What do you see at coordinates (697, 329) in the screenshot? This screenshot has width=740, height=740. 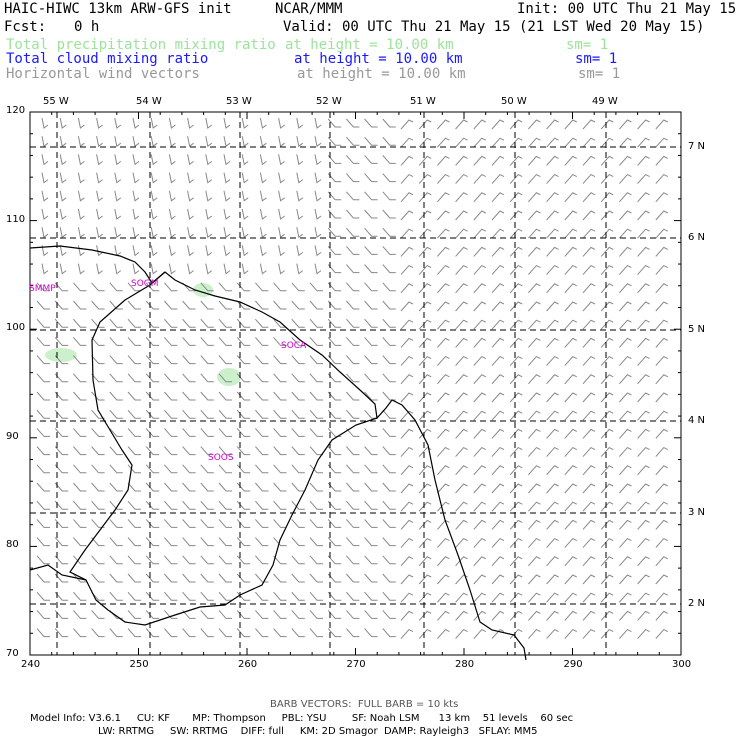 I see `lat-label-right: 5 N` at bounding box center [697, 329].